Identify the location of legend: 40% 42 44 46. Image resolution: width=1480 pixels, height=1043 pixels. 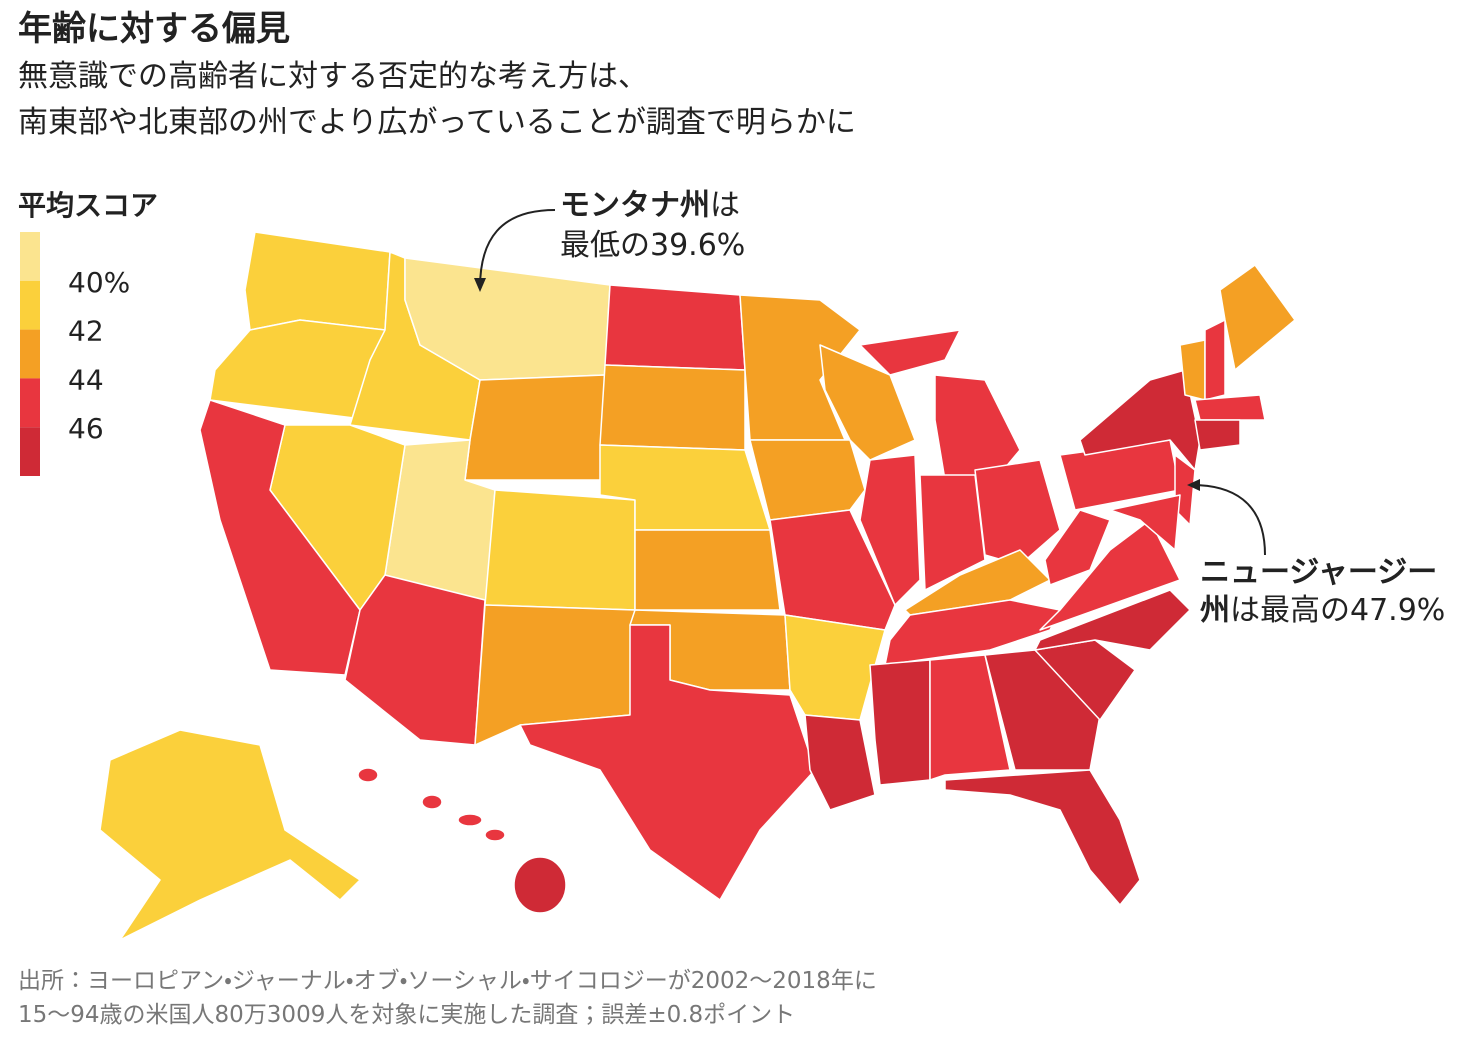
(75, 354).